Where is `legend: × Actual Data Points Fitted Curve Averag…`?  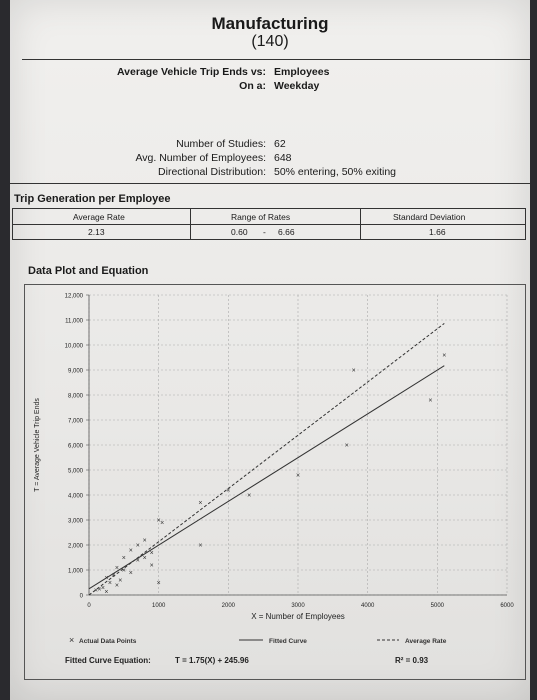
legend: × Actual Data Points Fitted Curve Averag… is located at coordinates (258, 640).